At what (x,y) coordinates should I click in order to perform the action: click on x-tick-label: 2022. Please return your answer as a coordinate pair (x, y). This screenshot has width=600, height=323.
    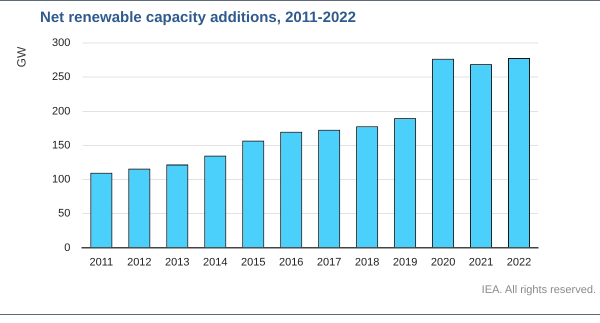
    Looking at the image, I should click on (519, 262).